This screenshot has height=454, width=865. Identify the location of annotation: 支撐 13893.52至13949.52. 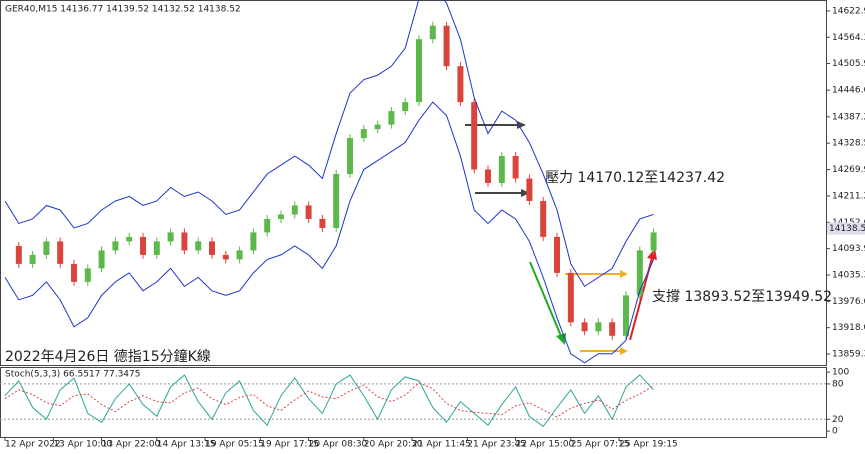
(742, 297).